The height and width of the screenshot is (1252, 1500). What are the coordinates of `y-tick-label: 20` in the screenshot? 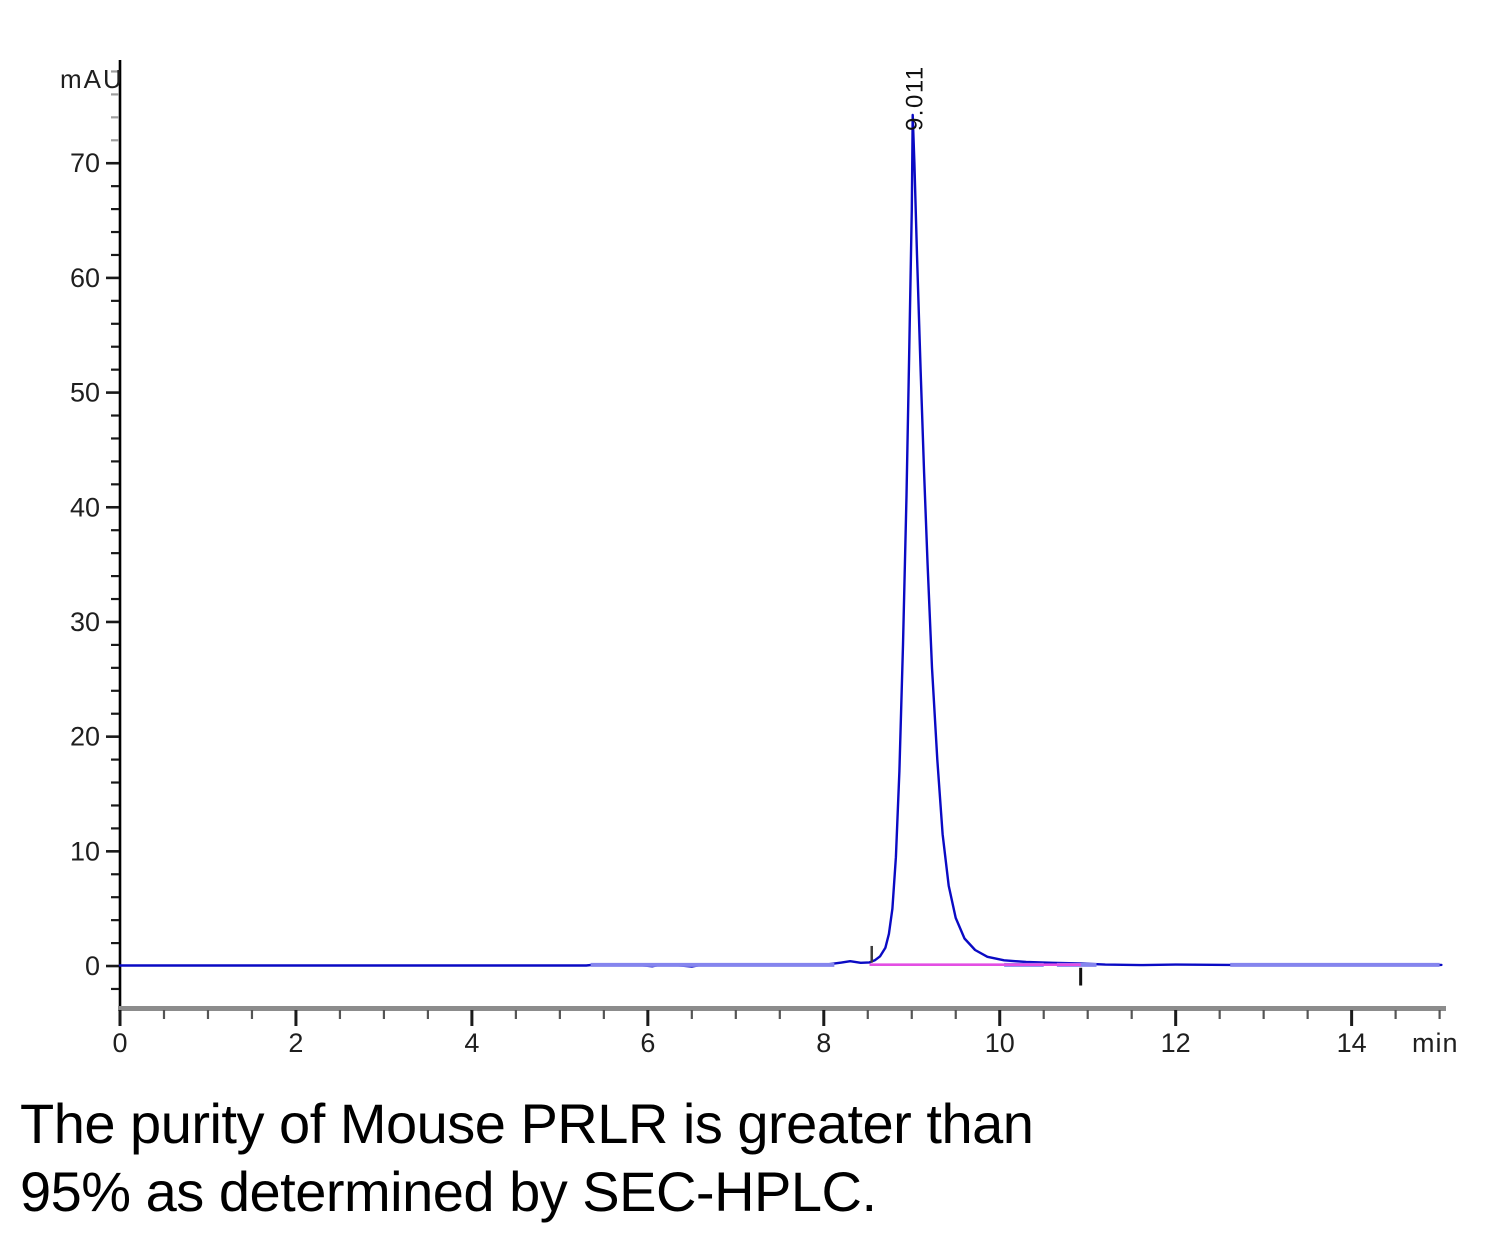 It's located at (85, 737).